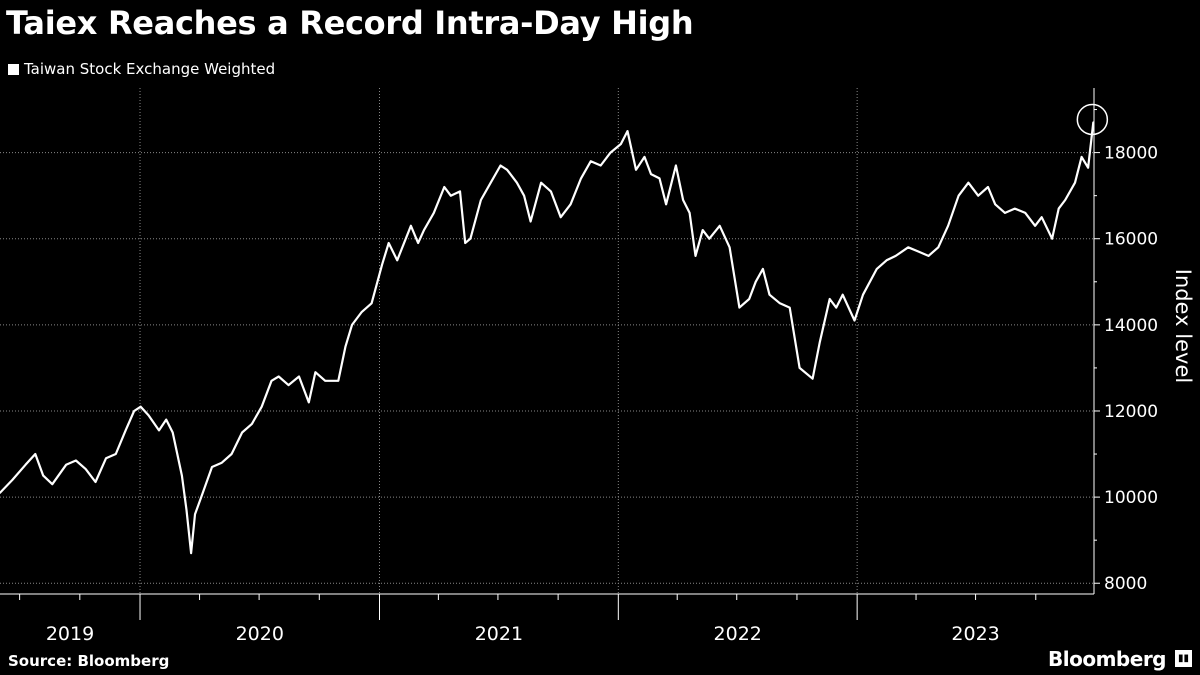 Image resolution: width=1200 pixels, height=675 pixels. I want to click on y-tick-label: 8000, so click(1125, 584).